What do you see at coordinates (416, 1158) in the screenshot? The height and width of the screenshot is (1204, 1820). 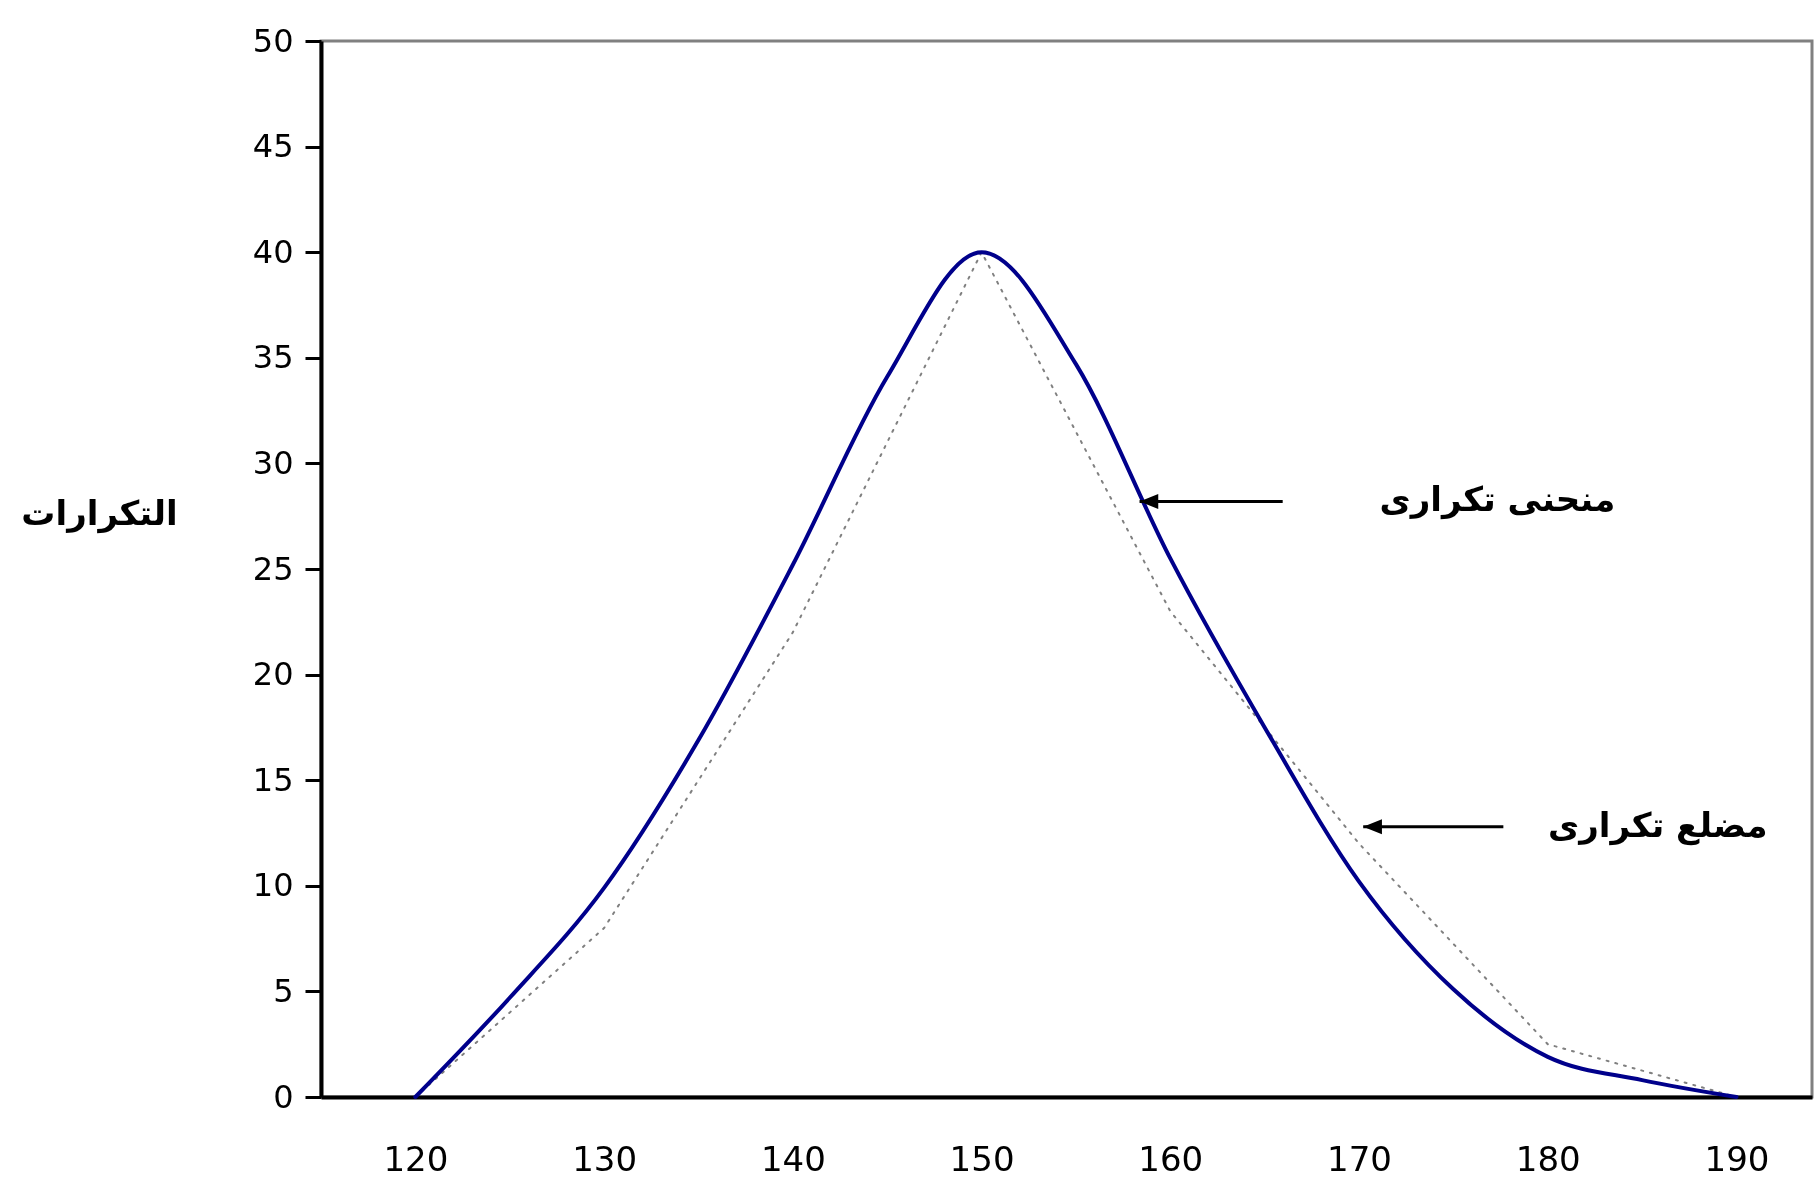 I see `x-tick-label: 120` at bounding box center [416, 1158].